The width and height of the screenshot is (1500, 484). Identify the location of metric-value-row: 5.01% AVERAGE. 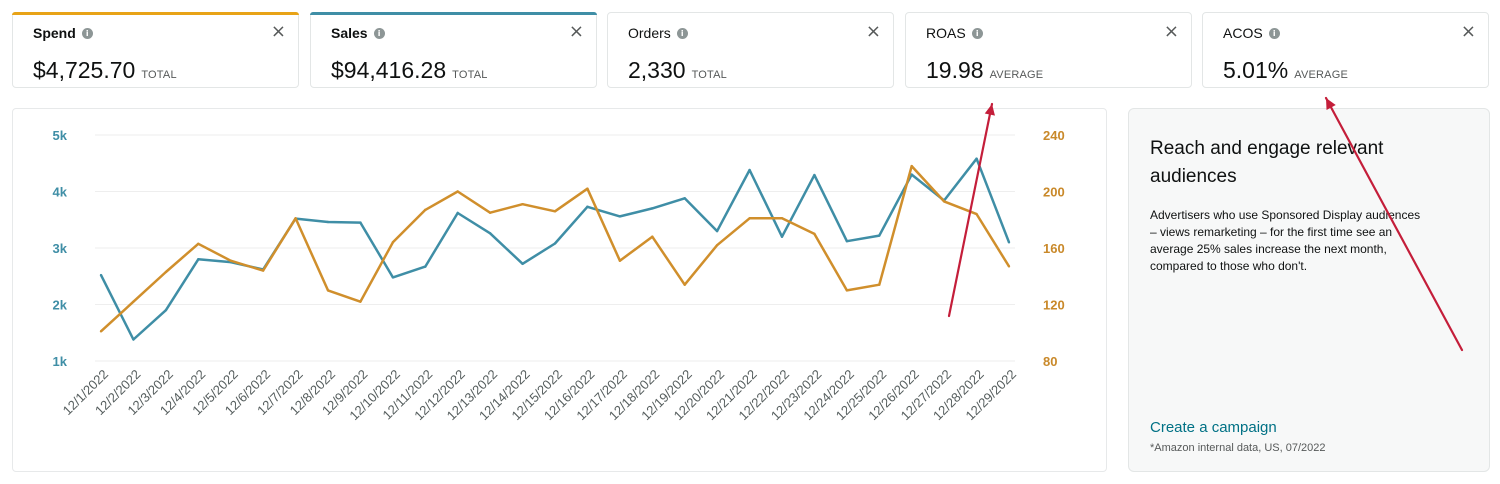
(1285, 70).